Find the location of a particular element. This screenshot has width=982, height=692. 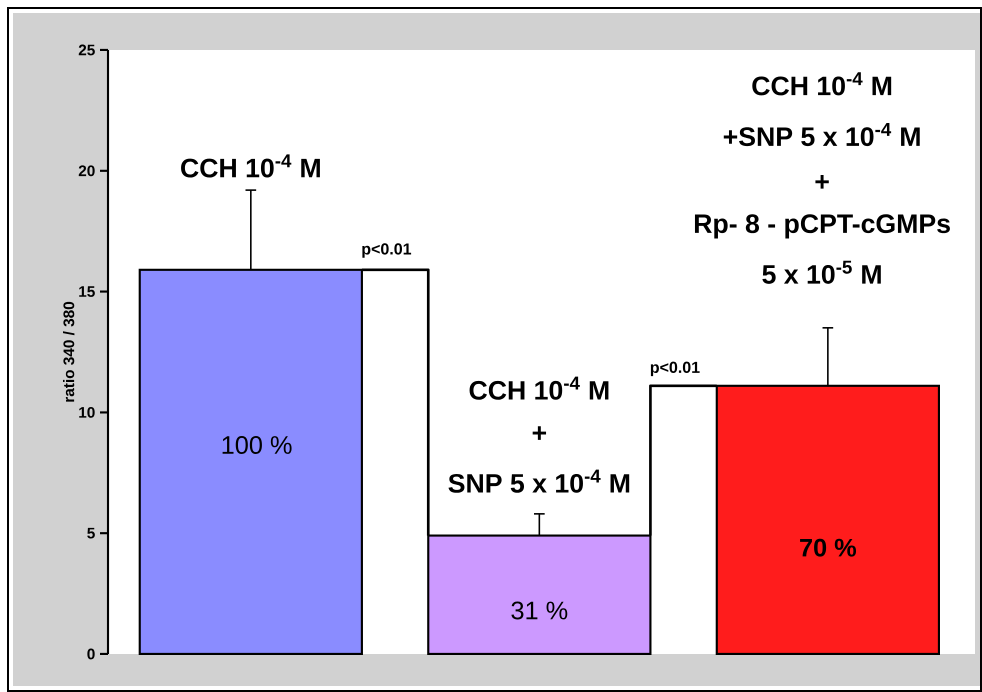

y-tick-label: 0 is located at coordinates (91, 654).